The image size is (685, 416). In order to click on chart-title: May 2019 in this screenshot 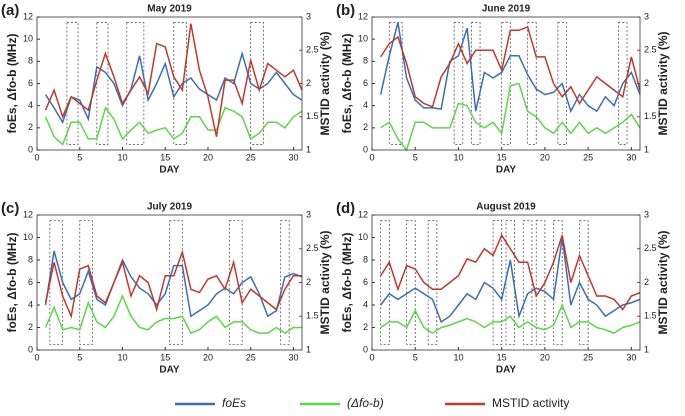, I will do `click(169, 9)`.